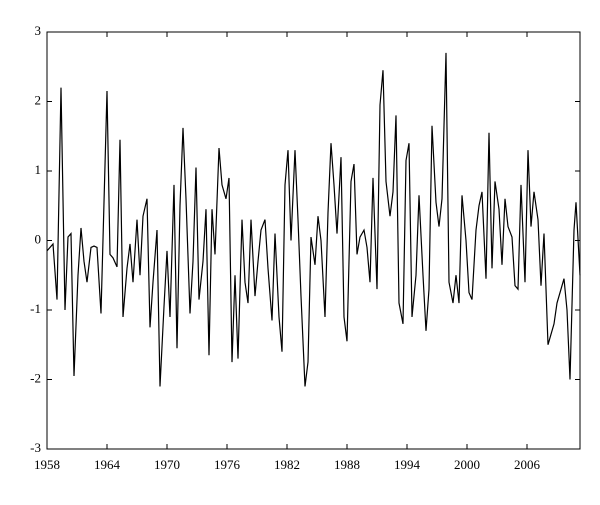 This screenshot has width=600, height=505. I want to click on y-tick-label: 0, so click(38, 238).